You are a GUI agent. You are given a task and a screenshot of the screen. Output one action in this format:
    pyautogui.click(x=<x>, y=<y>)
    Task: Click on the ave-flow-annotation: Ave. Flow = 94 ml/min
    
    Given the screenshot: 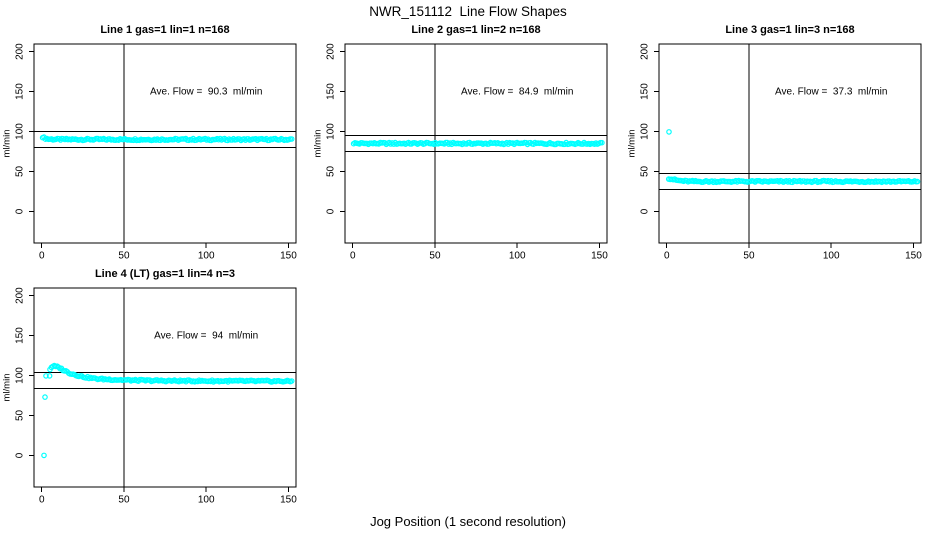 What is the action you would take?
    pyautogui.click(x=206, y=336)
    